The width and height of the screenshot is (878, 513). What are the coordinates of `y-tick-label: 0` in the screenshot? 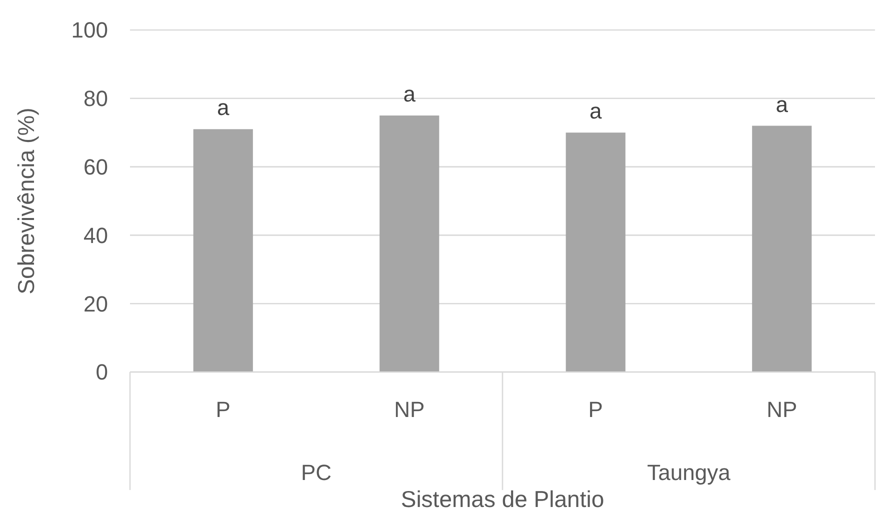 It's located at (102, 372).